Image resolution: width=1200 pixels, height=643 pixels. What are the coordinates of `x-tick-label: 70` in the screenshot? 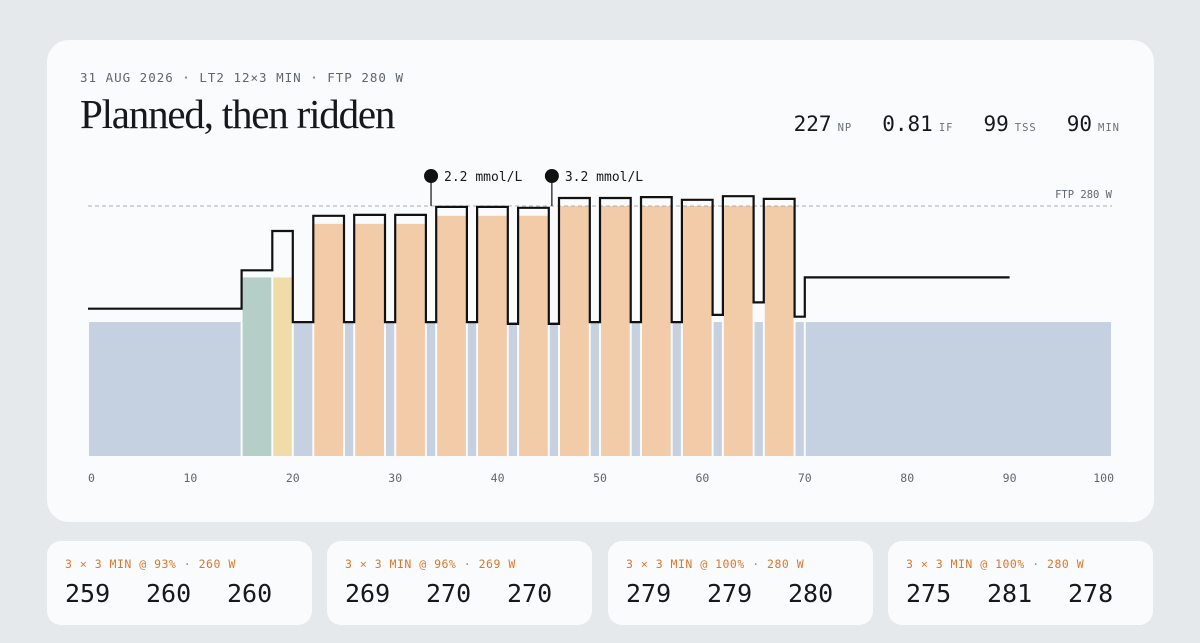 It's located at (805, 478).